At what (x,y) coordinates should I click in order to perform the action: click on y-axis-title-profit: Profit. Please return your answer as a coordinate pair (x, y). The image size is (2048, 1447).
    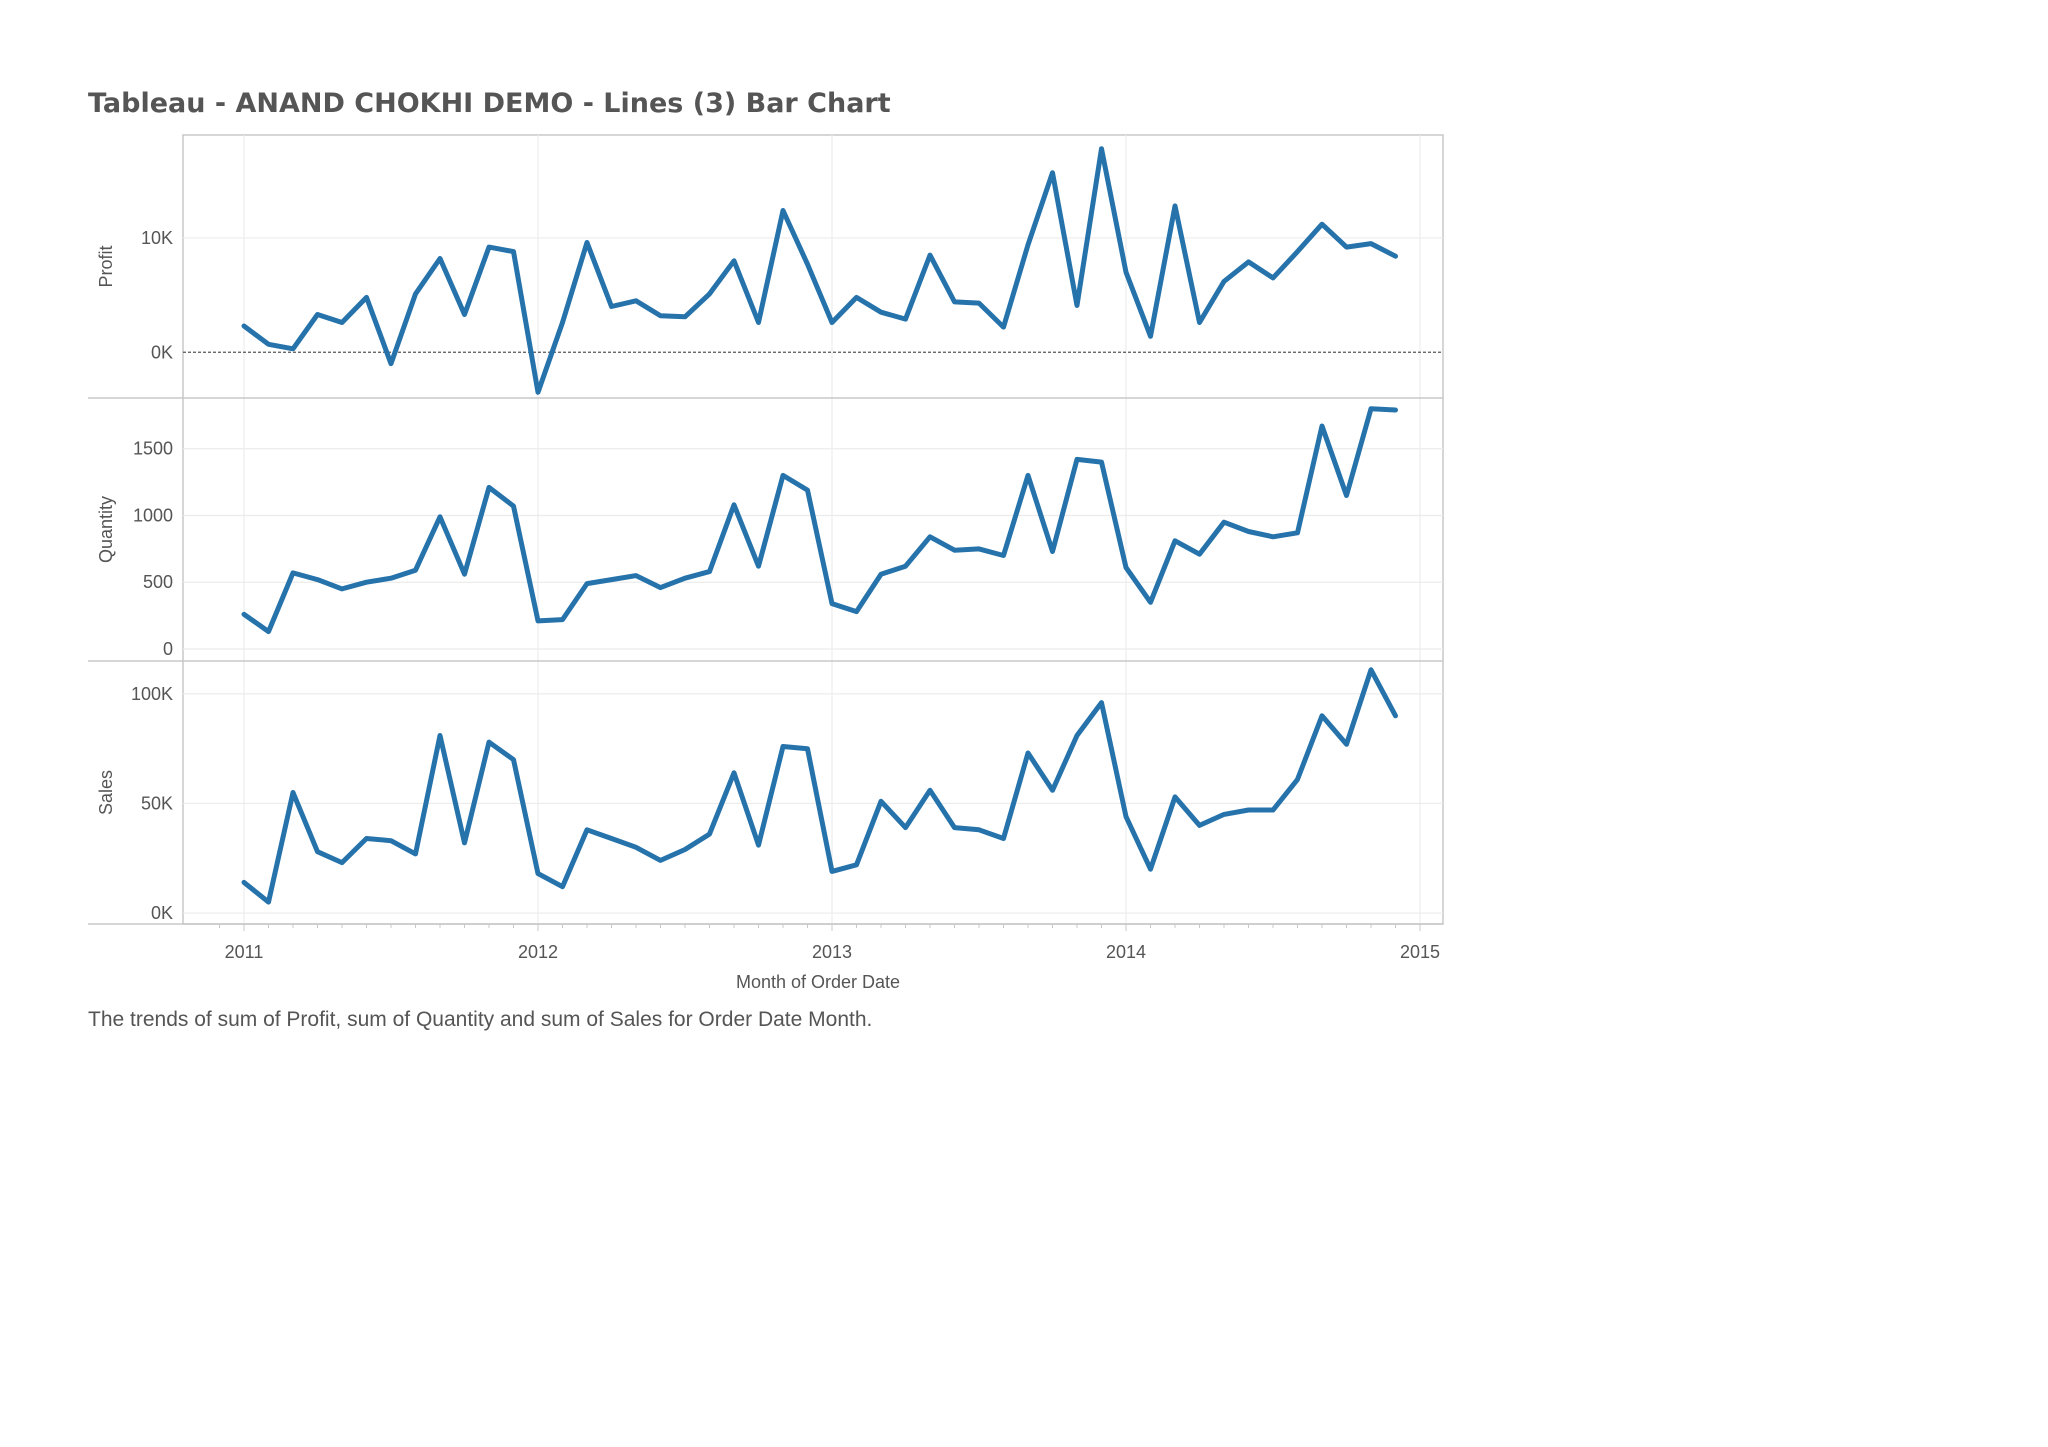
    Looking at the image, I should click on (106, 266).